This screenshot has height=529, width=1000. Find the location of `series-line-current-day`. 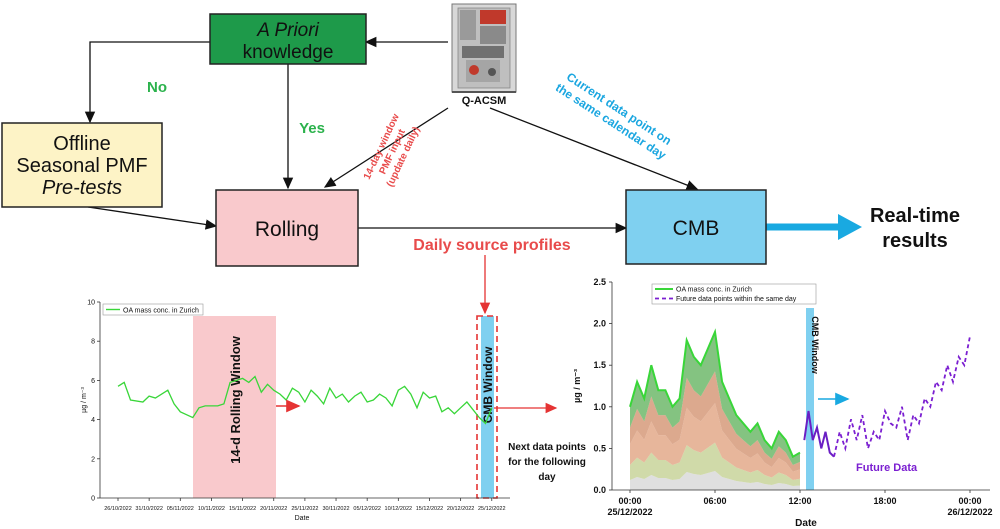

series-line-current-day is located at coordinates (819, 434).